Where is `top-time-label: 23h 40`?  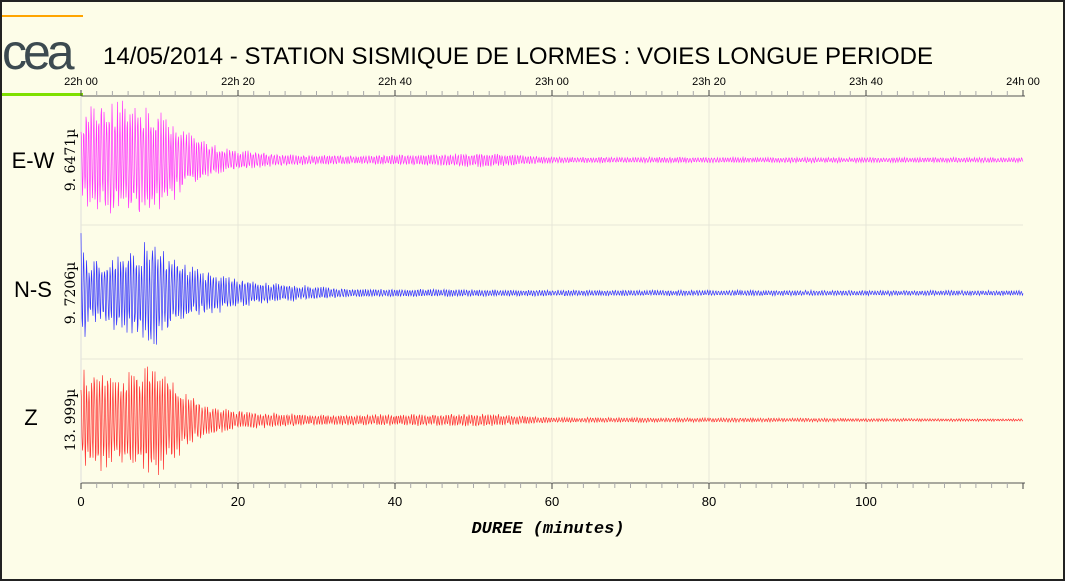
top-time-label: 23h 40 is located at coordinates (866, 82).